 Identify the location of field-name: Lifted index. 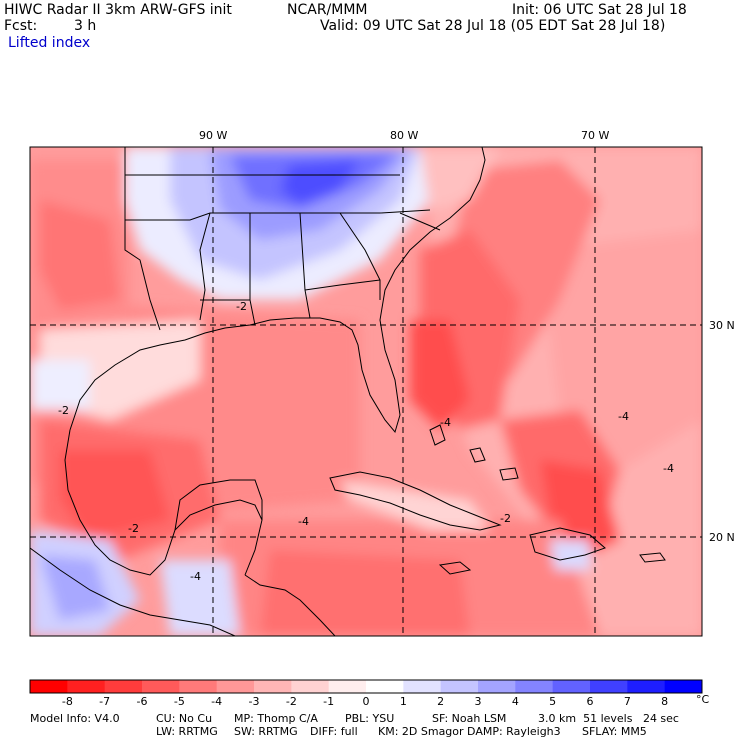
(49, 43).